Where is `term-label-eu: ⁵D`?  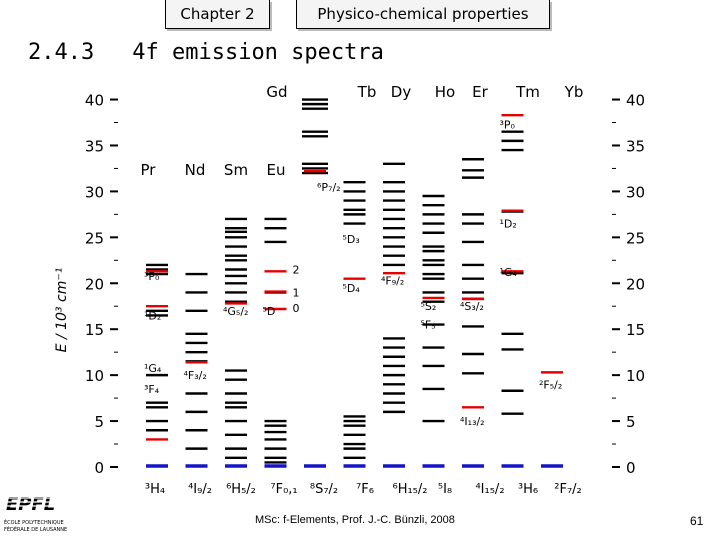 term-label-eu: ⁵D is located at coordinates (269, 311).